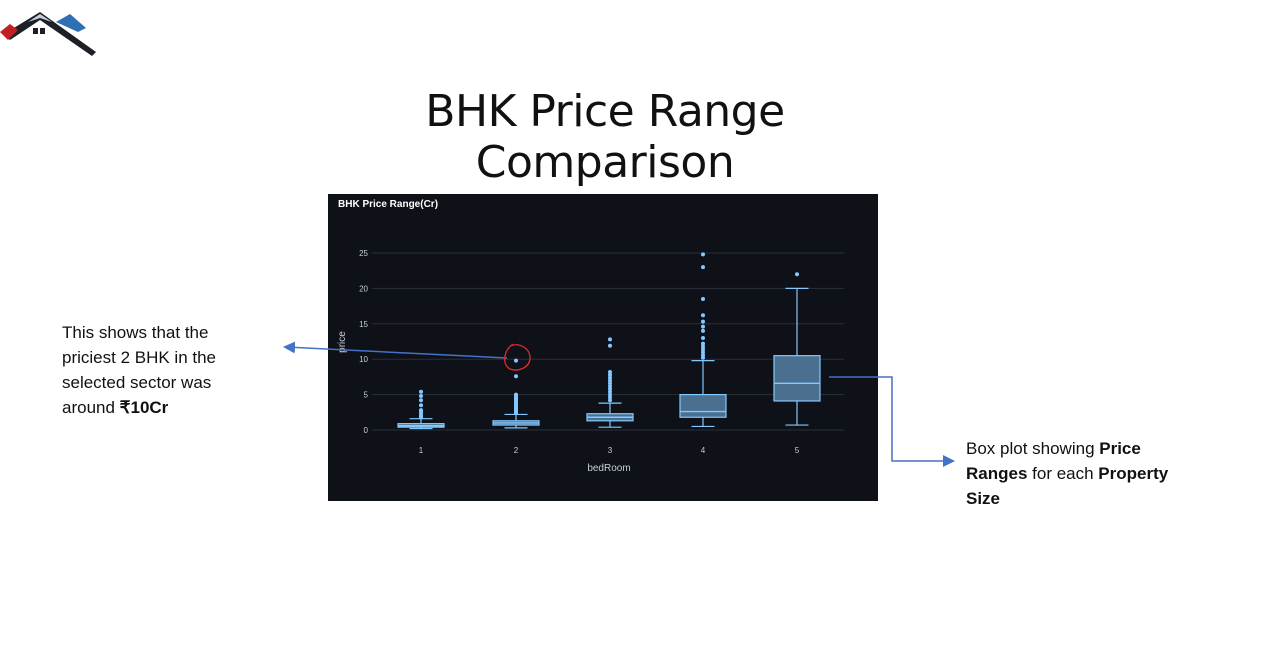 The width and height of the screenshot is (1280, 657). What do you see at coordinates (363, 288) in the screenshot?
I see `y-tick-label: 20` at bounding box center [363, 288].